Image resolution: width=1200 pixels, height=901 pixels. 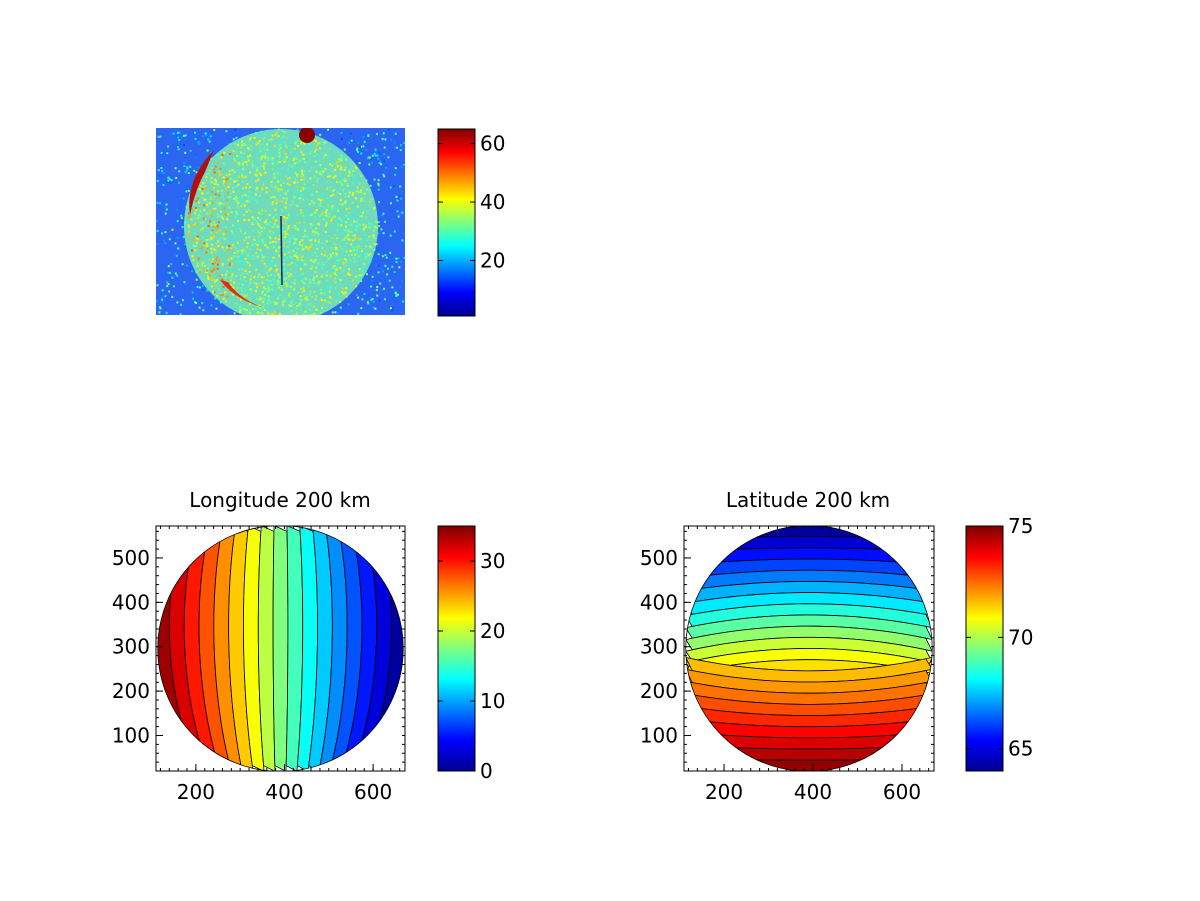 I want to click on longitude-contour-band, so click(x=280, y=648).